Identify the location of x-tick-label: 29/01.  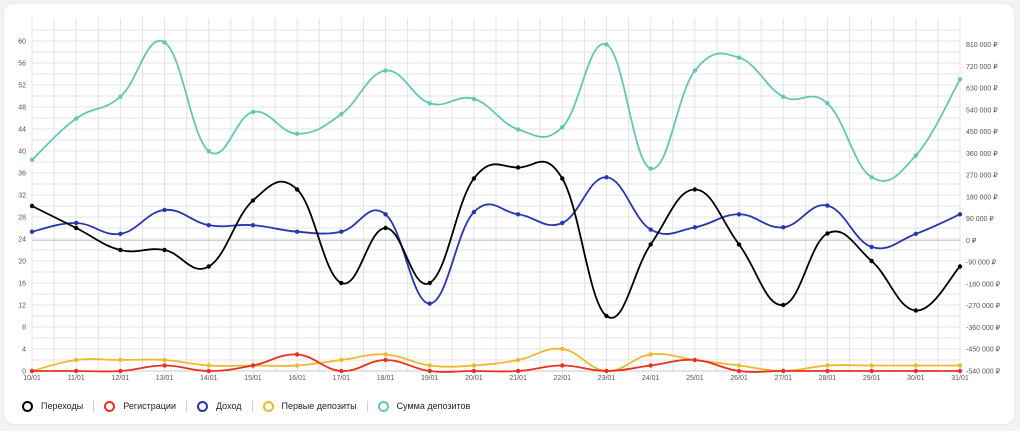
(872, 378).